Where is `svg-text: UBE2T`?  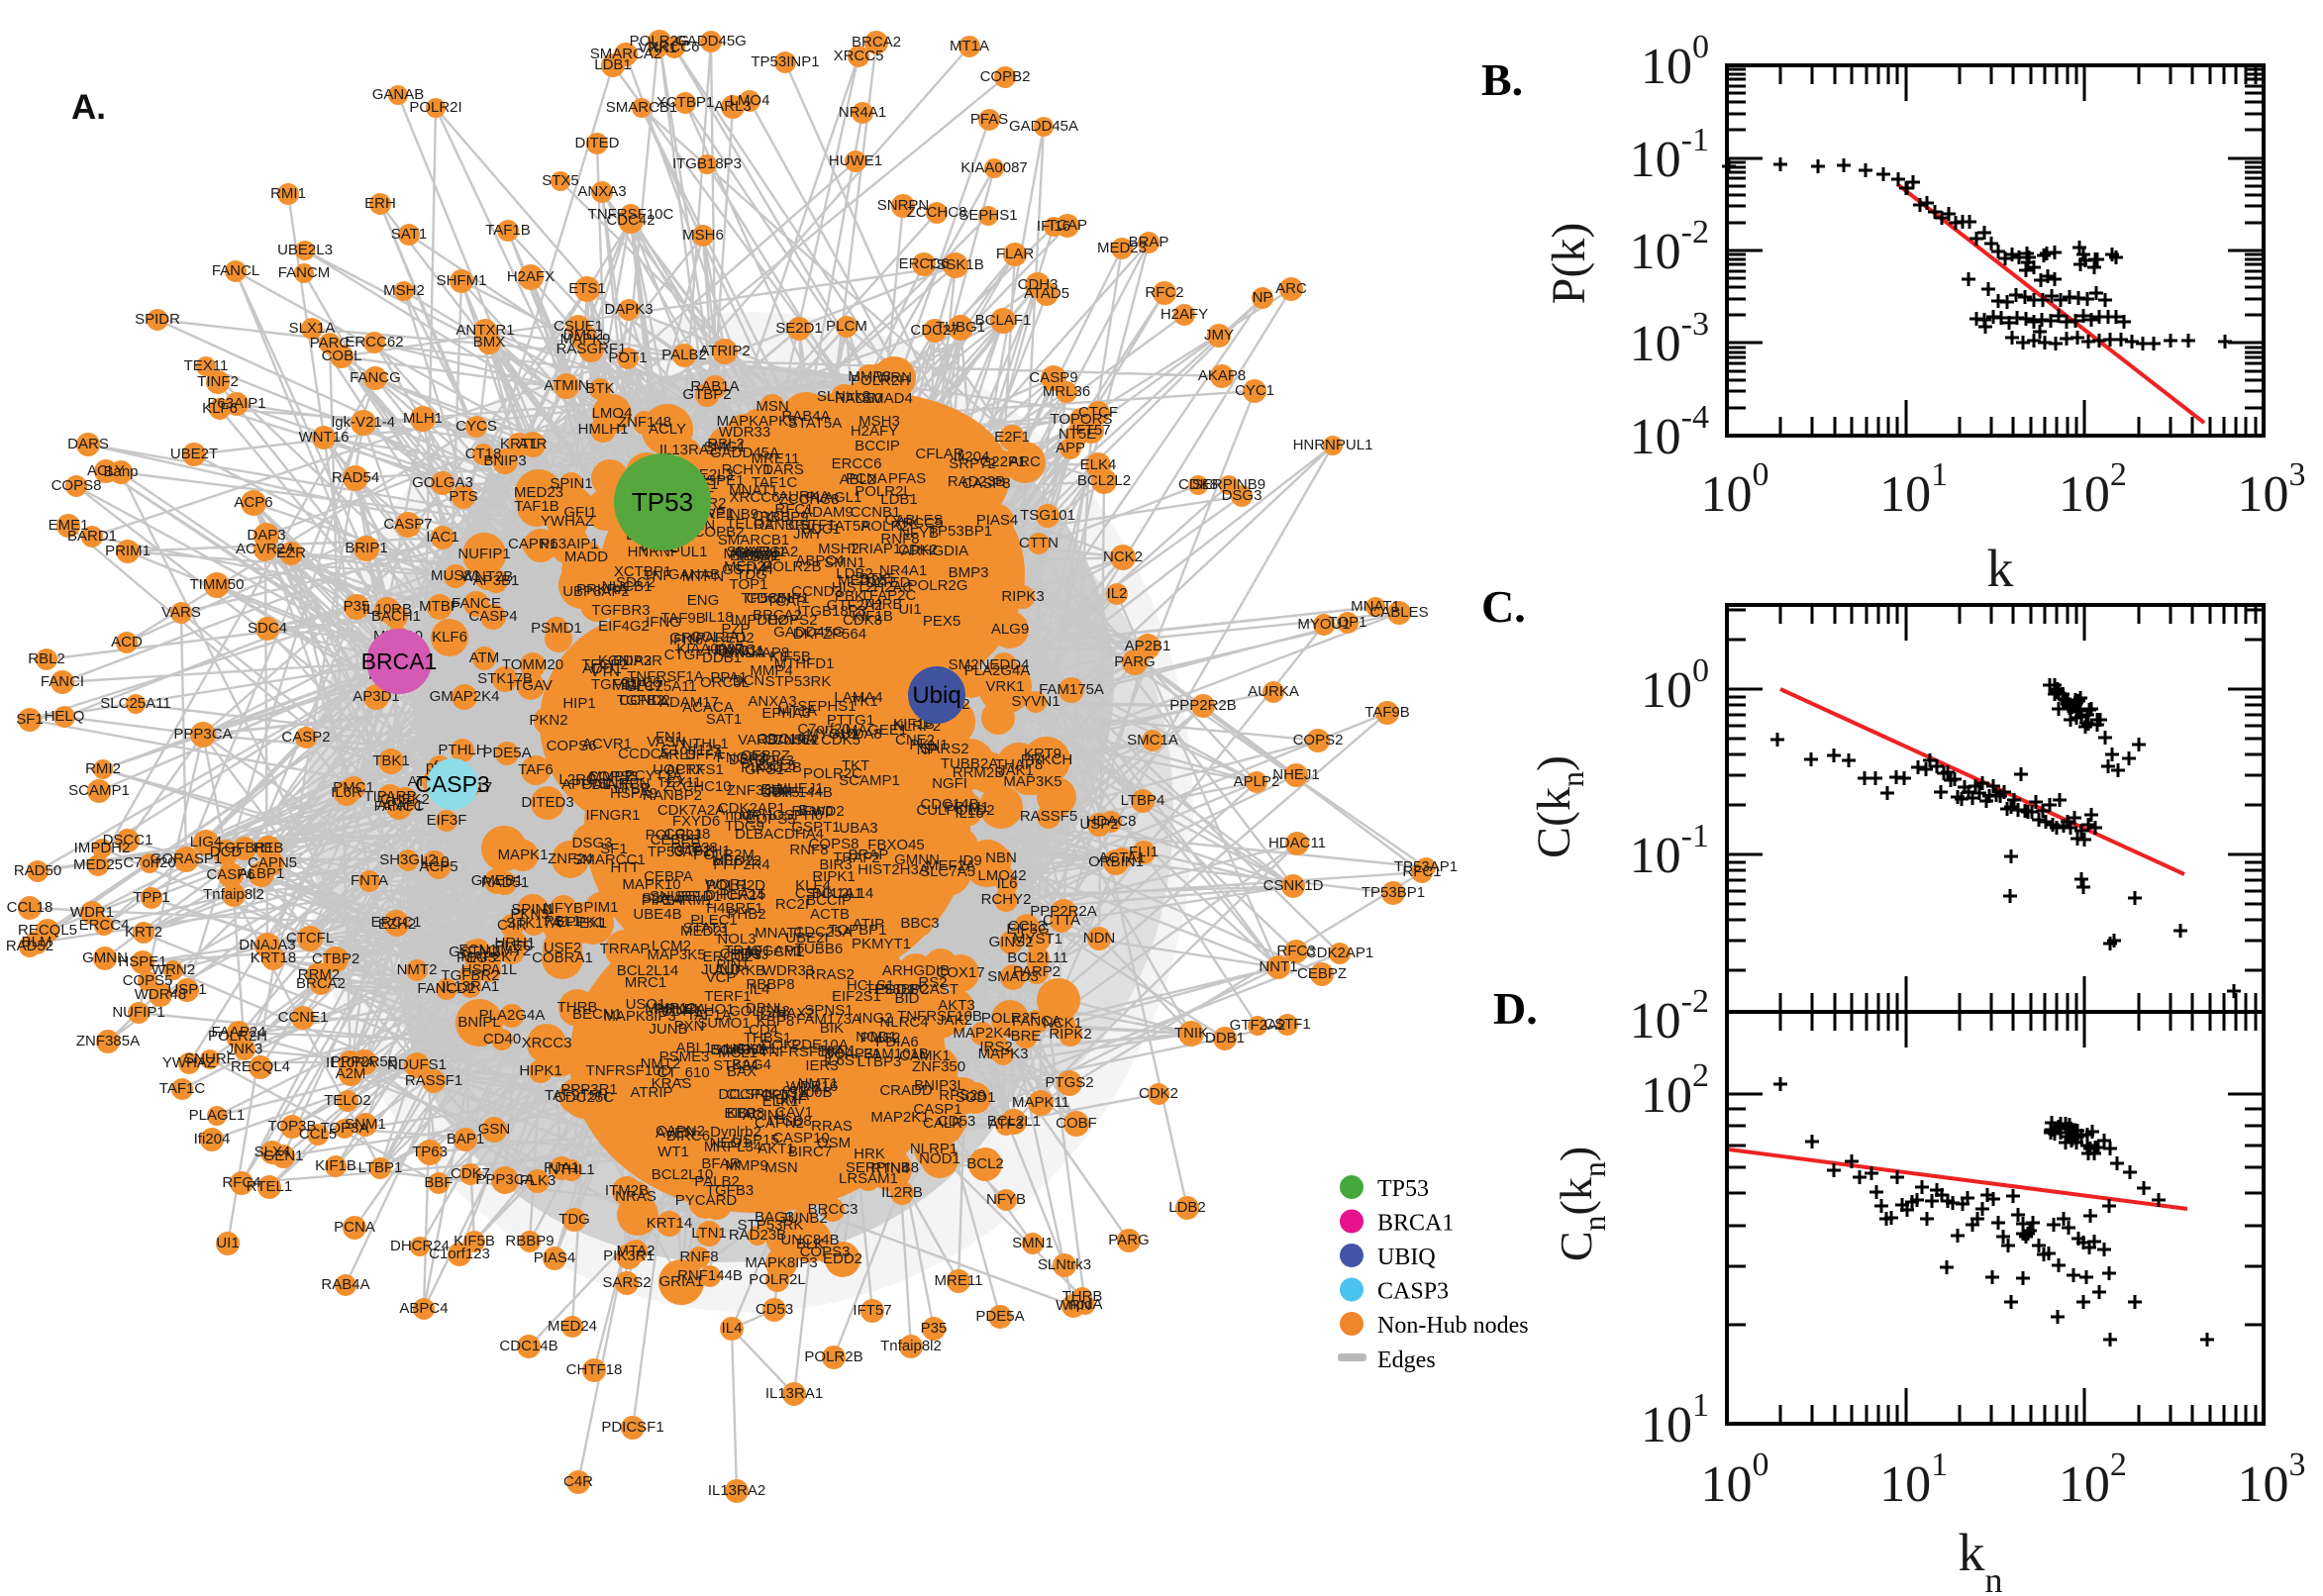
svg-text: UBE2T is located at coordinates (194, 454).